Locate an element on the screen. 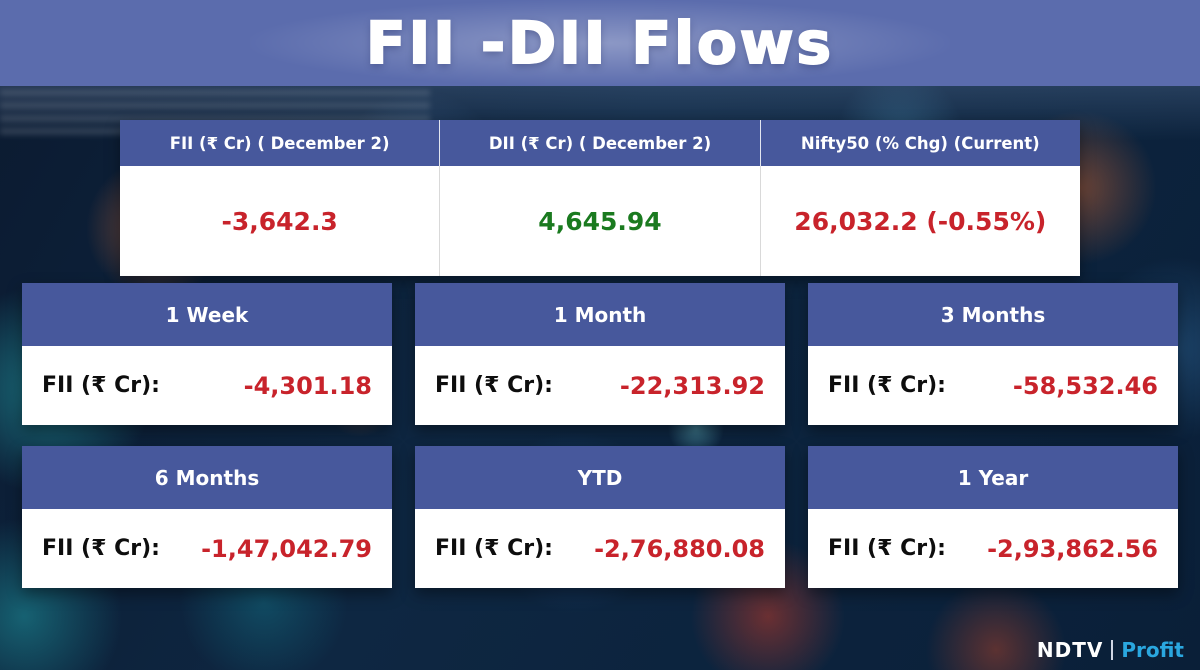  period-body: FII (₹ Cr): -2,76,880.08 is located at coordinates (600, 548).